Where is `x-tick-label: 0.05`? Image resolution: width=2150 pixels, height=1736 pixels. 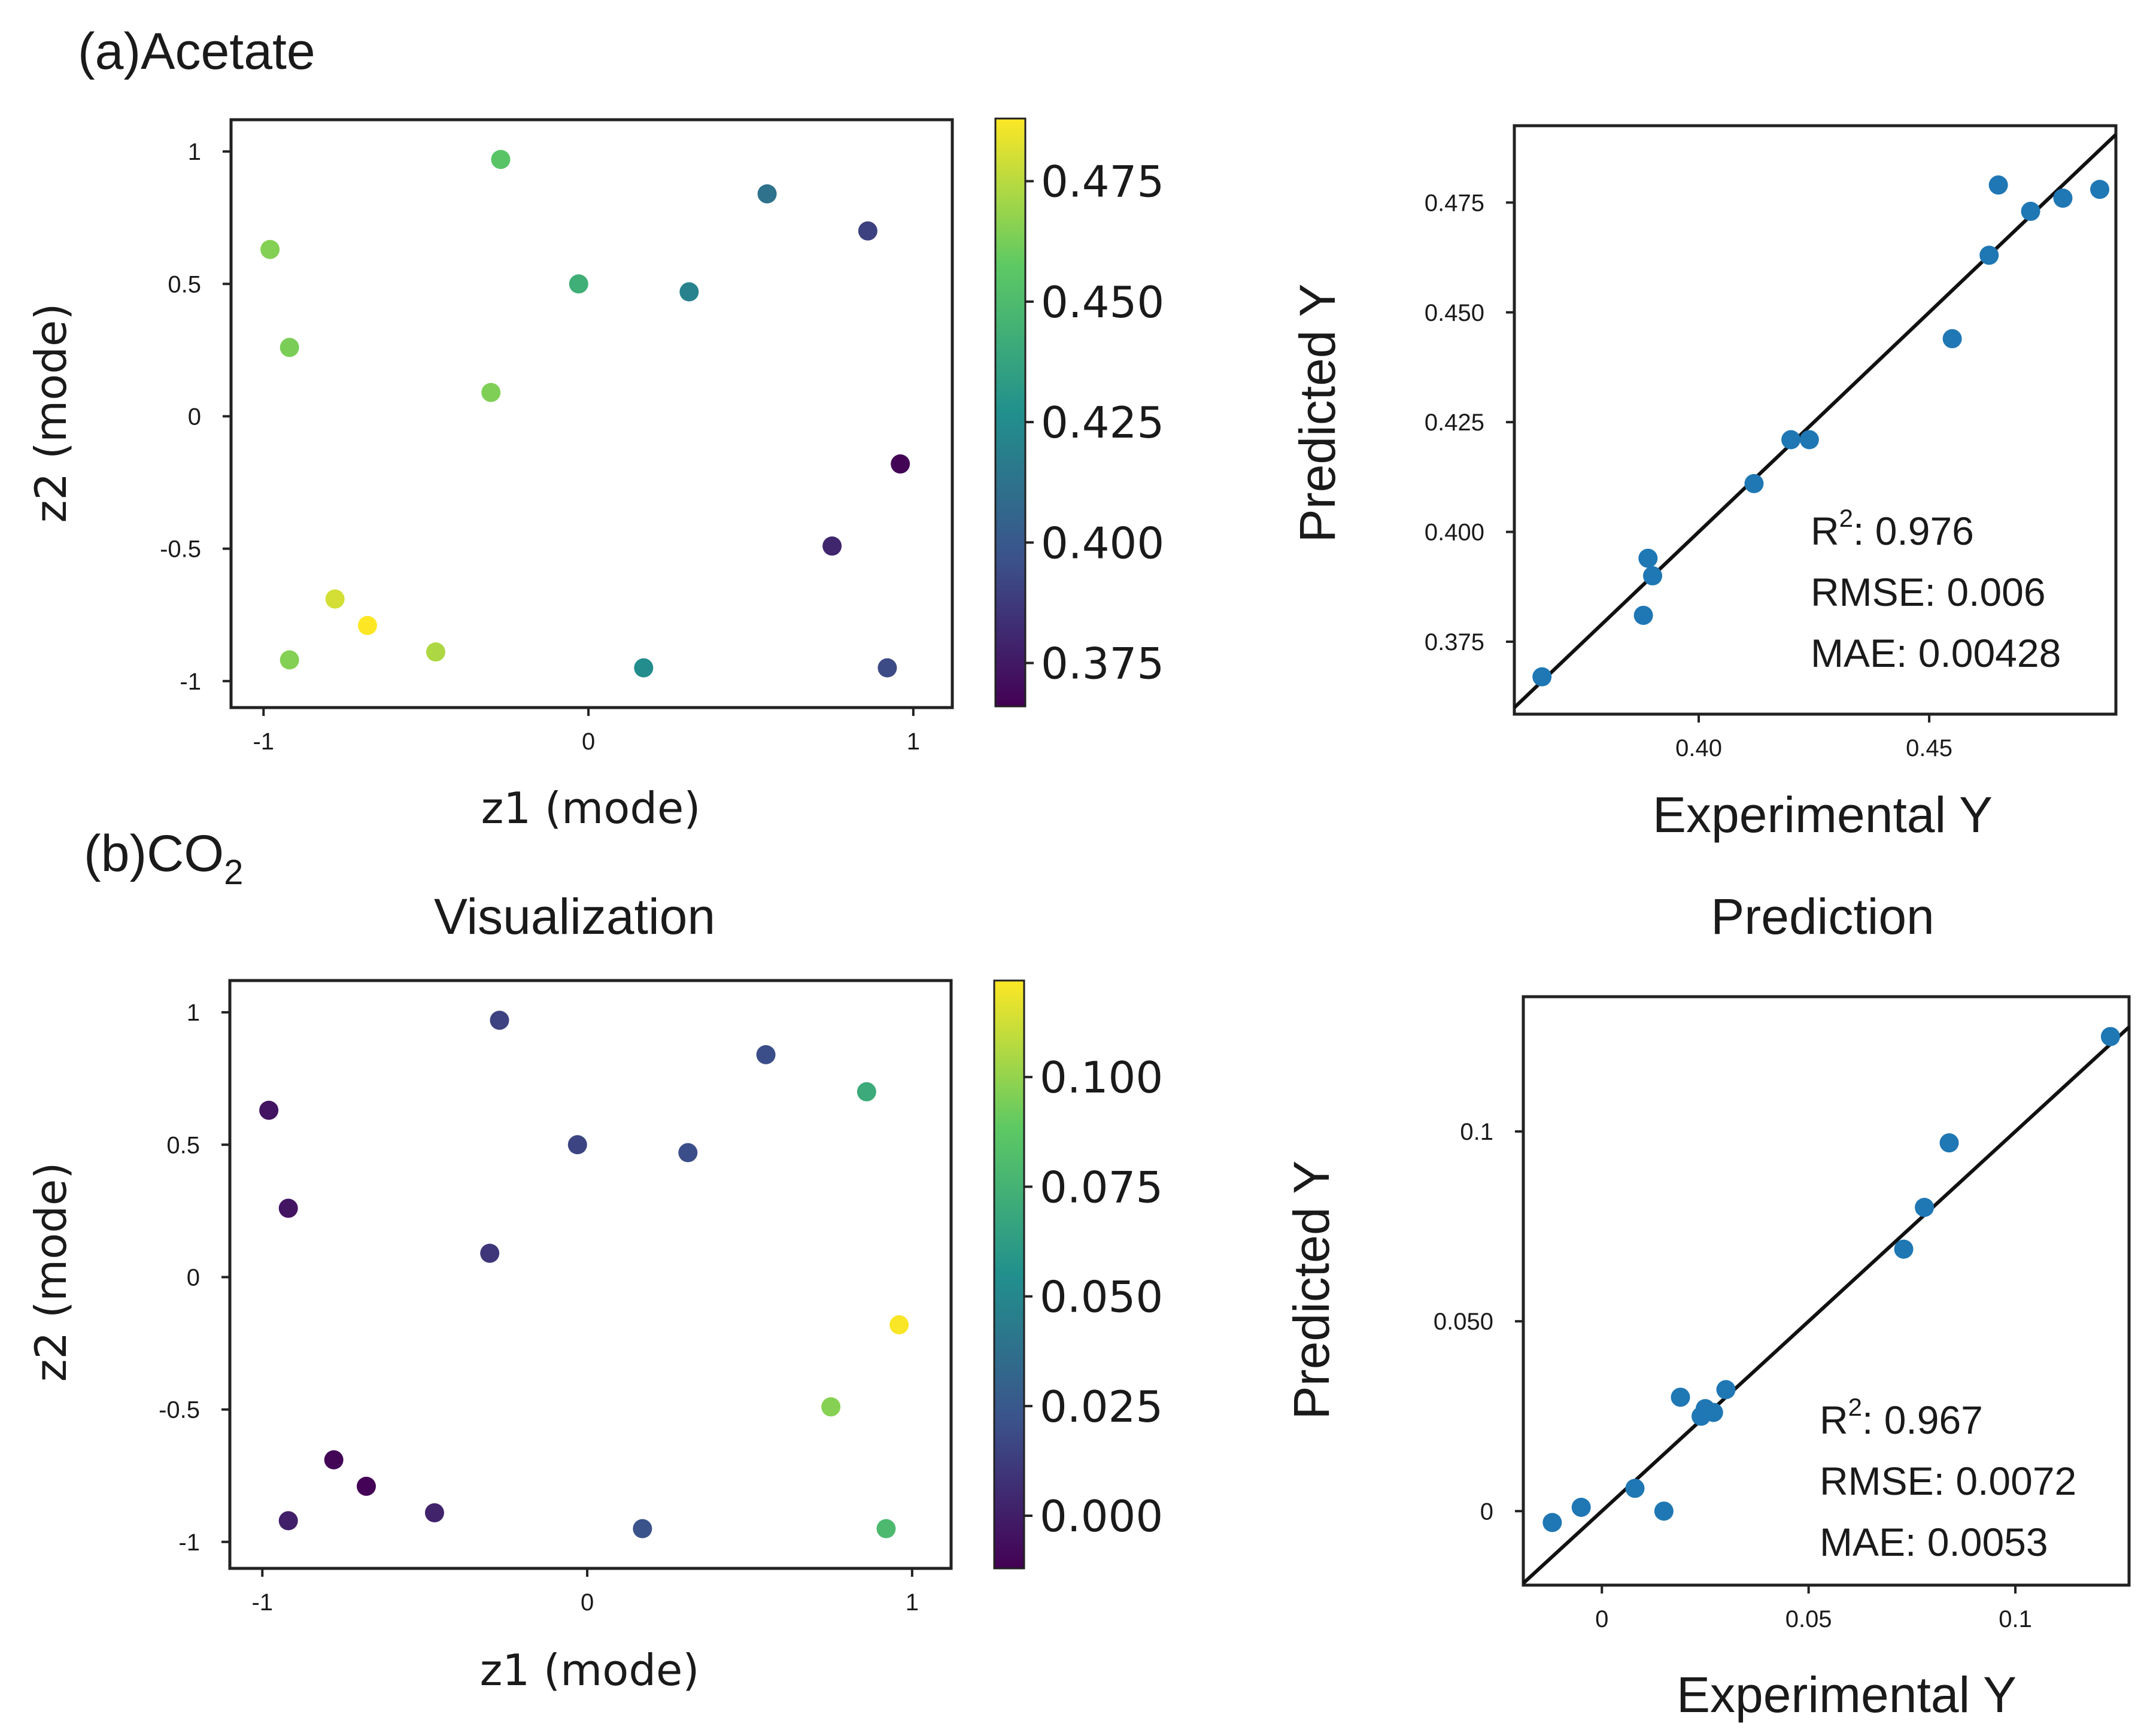
x-tick-label: 0.05 is located at coordinates (1808, 1619).